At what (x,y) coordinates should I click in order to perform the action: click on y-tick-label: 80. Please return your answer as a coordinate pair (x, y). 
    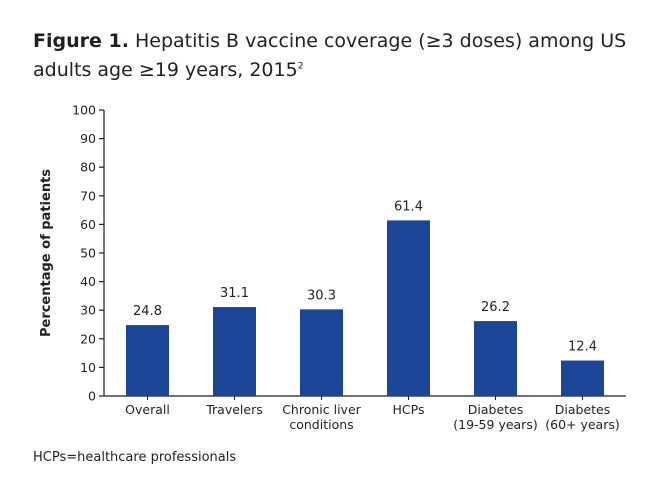
    Looking at the image, I should click on (88, 167).